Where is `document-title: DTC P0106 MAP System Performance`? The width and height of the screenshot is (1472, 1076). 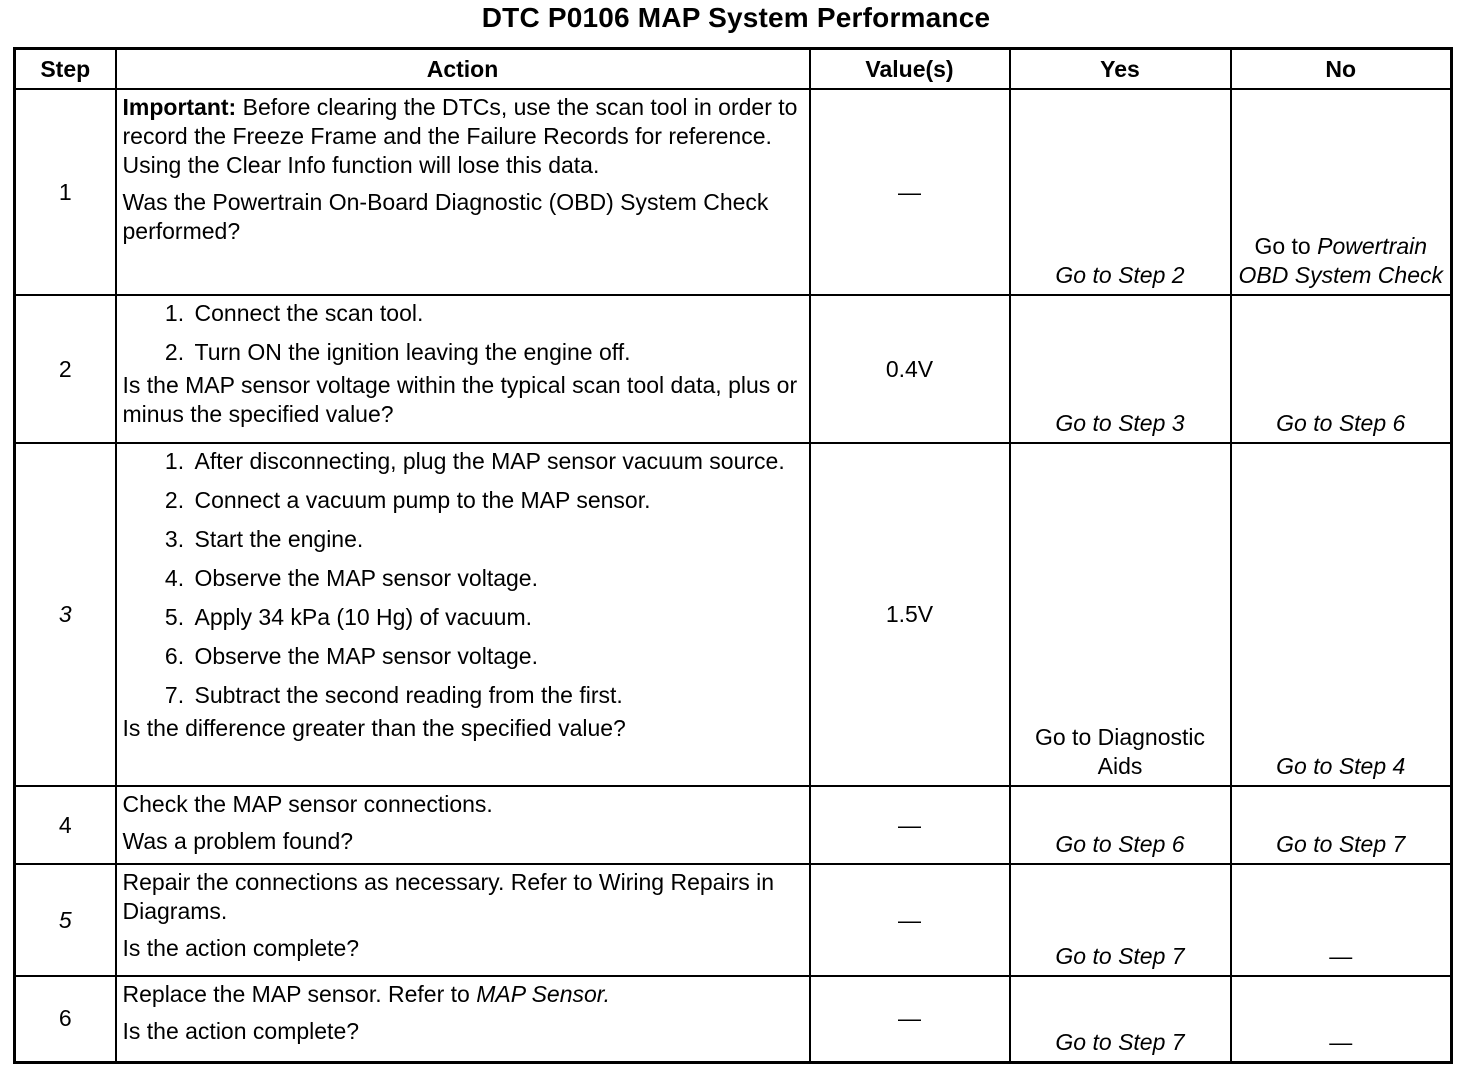
document-title: DTC P0106 MAP System Performance is located at coordinates (736, 17).